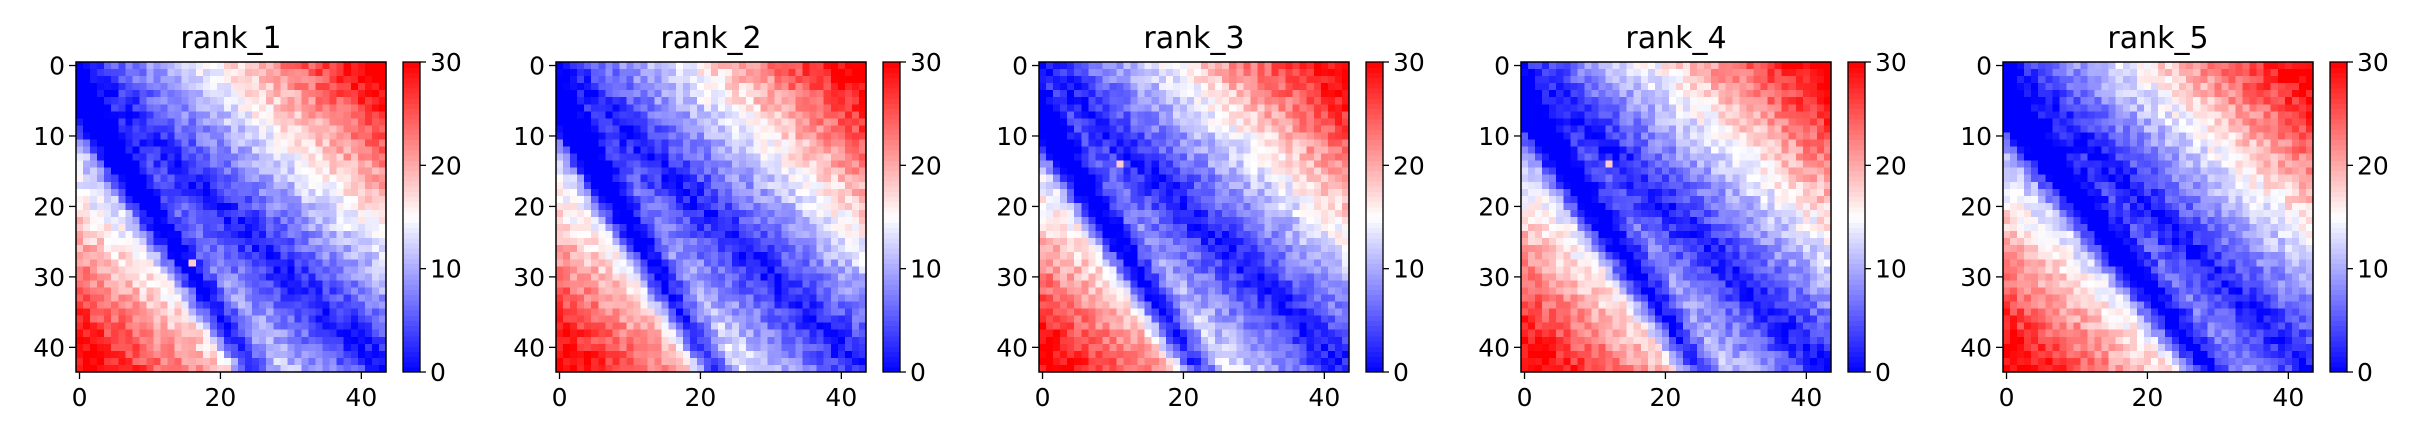 The height and width of the screenshot is (438, 2417). Describe the element at coordinates (1194, 217) in the screenshot. I see `heatmap-cells` at that location.